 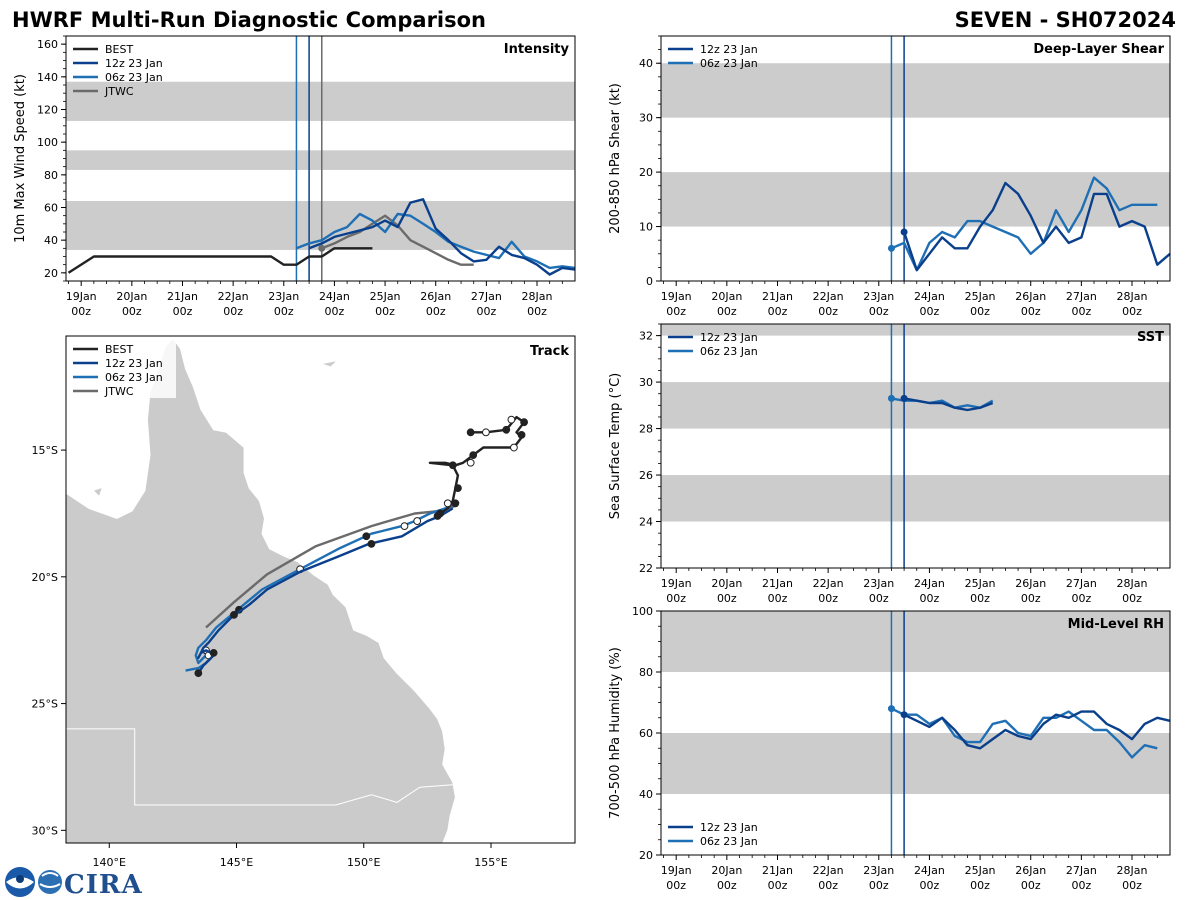 What do you see at coordinates (322, 248) in the screenshot?
I see `series-marker-jtwc` at bounding box center [322, 248].